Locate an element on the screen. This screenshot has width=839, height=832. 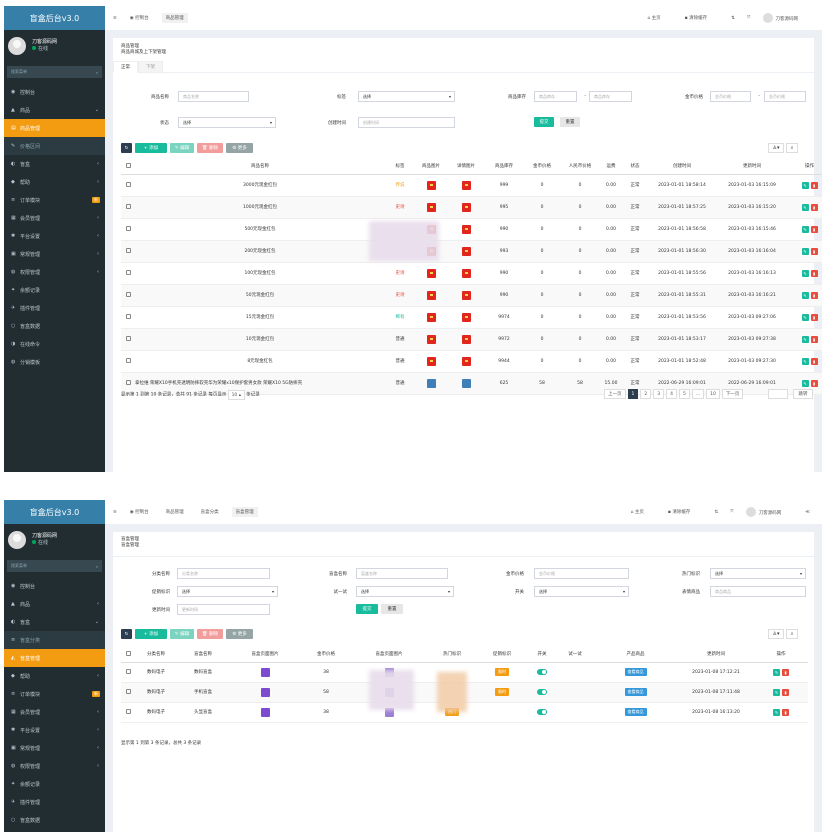
sidebar-item: ≡ 盲盒分类 is located at coordinates (54, 640).